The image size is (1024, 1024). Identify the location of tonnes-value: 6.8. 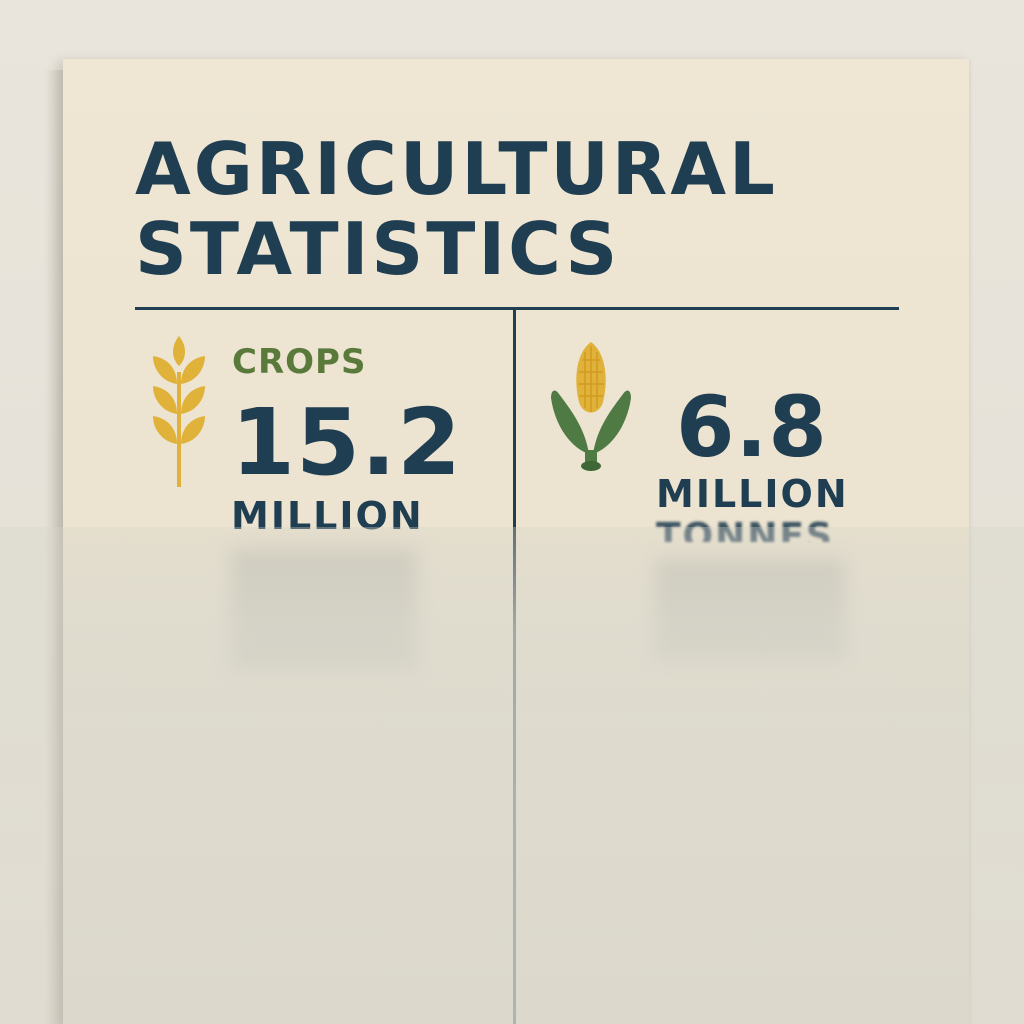
(752, 427).